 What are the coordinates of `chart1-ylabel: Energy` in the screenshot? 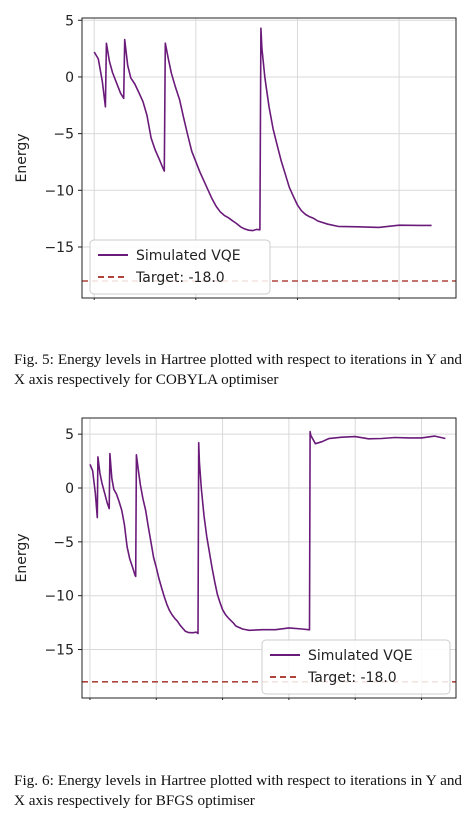 It's located at (22, 157).